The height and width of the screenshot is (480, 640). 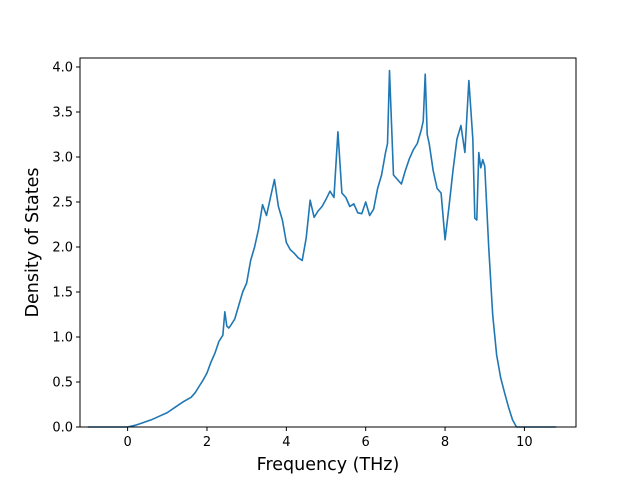 I want to click on x-tick-label: 6, so click(x=366, y=442).